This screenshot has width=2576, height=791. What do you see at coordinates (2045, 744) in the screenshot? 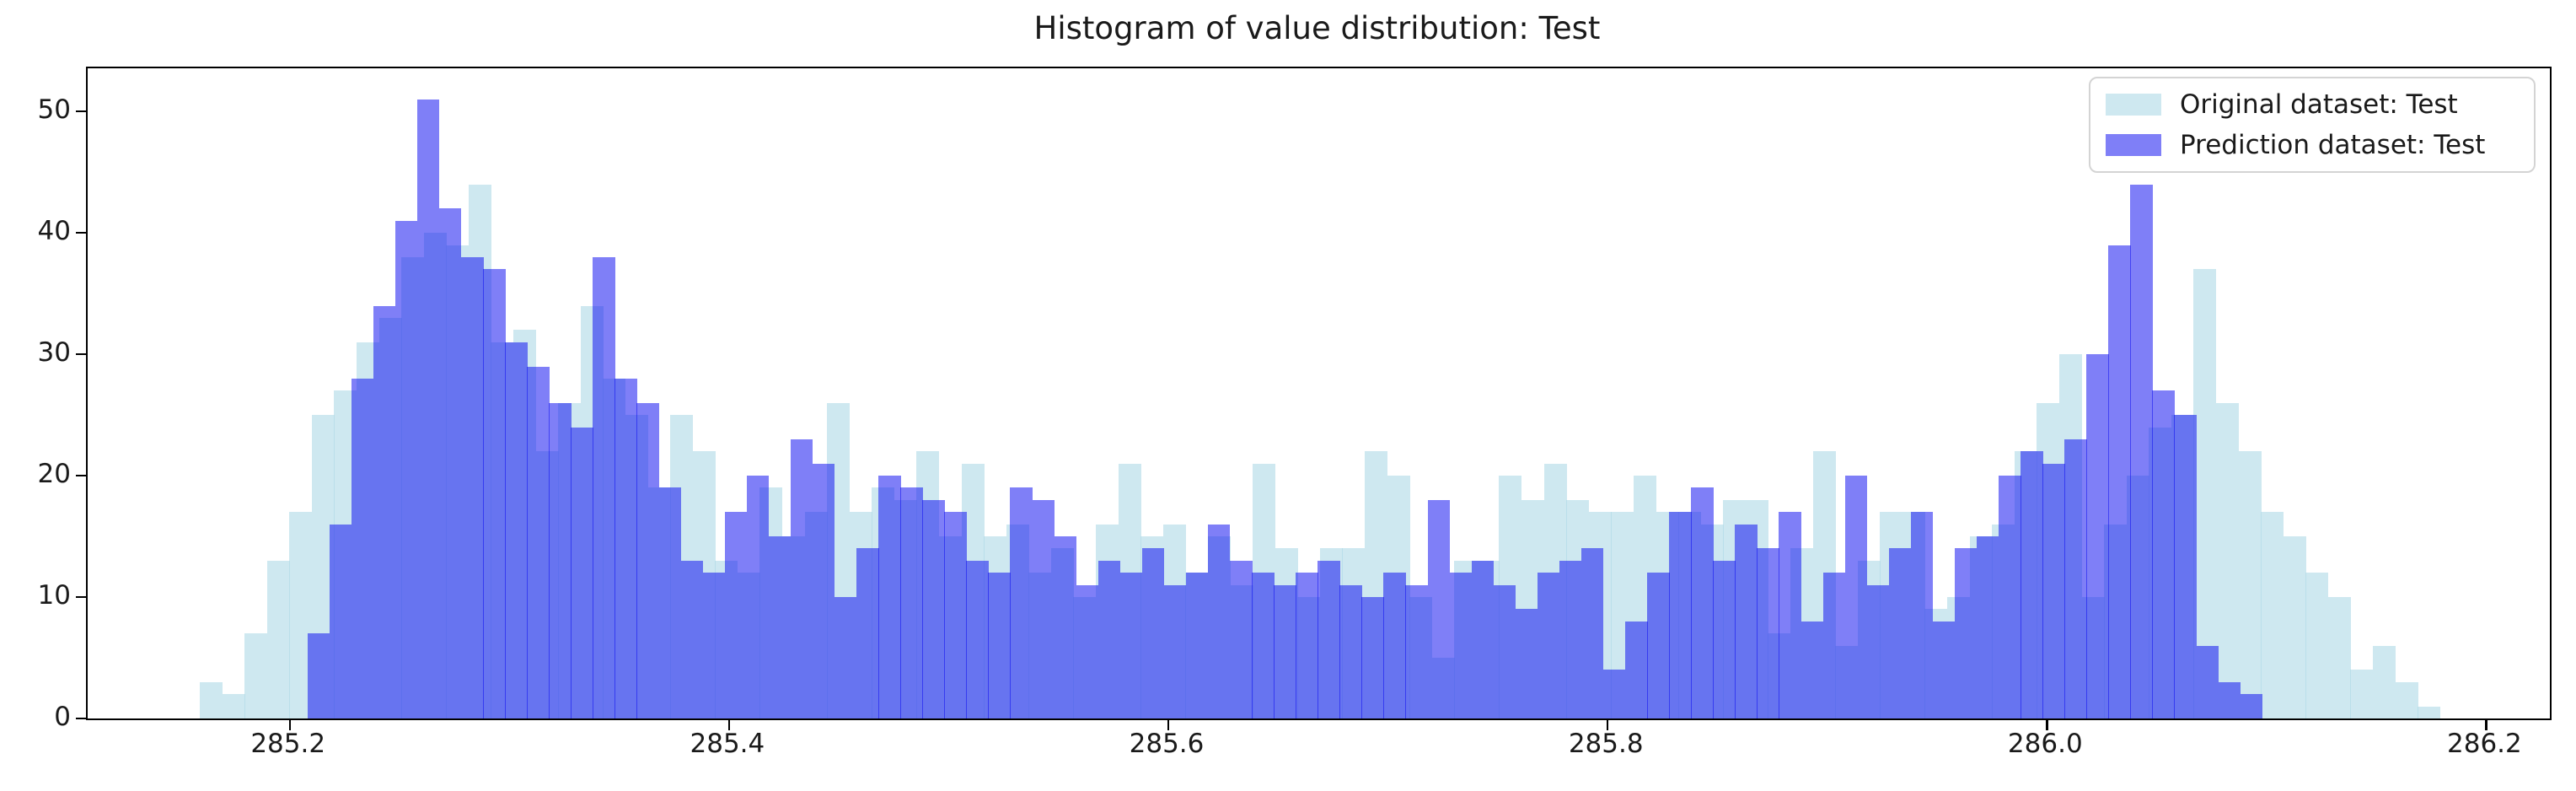
I see `x-tick-label: 286.0` at bounding box center [2045, 744].